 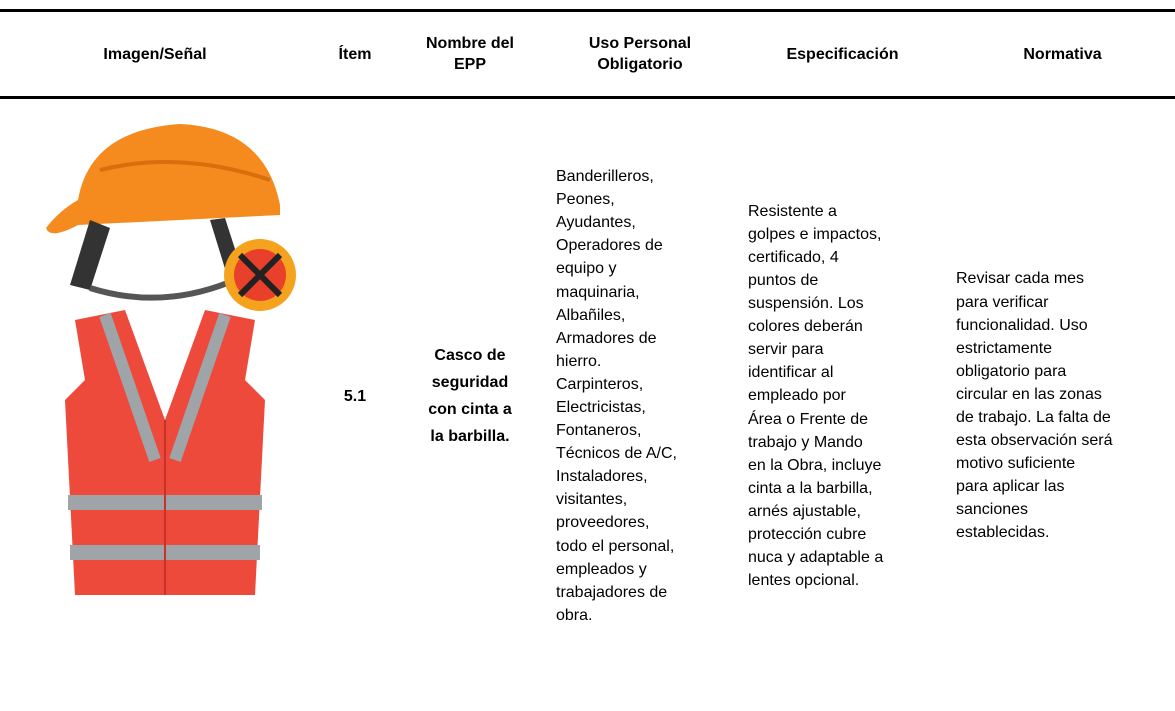 What do you see at coordinates (469, 64) in the screenshot?
I see `text-line: EPP` at bounding box center [469, 64].